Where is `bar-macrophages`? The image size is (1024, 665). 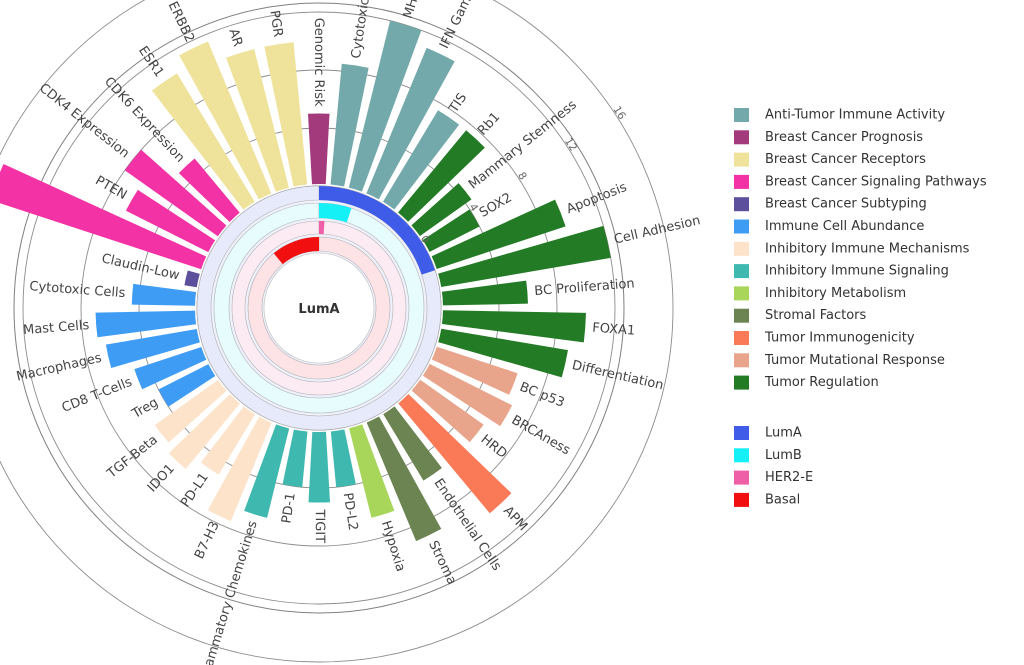
bar-macrophages is located at coordinates (152, 348).